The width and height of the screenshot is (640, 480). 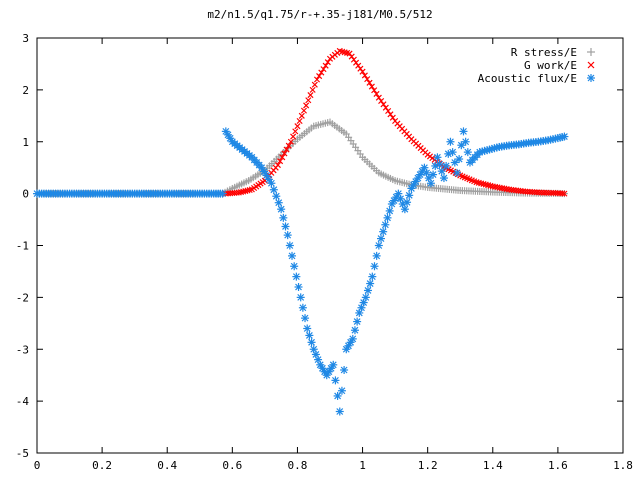 What do you see at coordinates (527, 78) in the screenshot?
I see `legend-label: Acoustic flux/E` at bounding box center [527, 78].